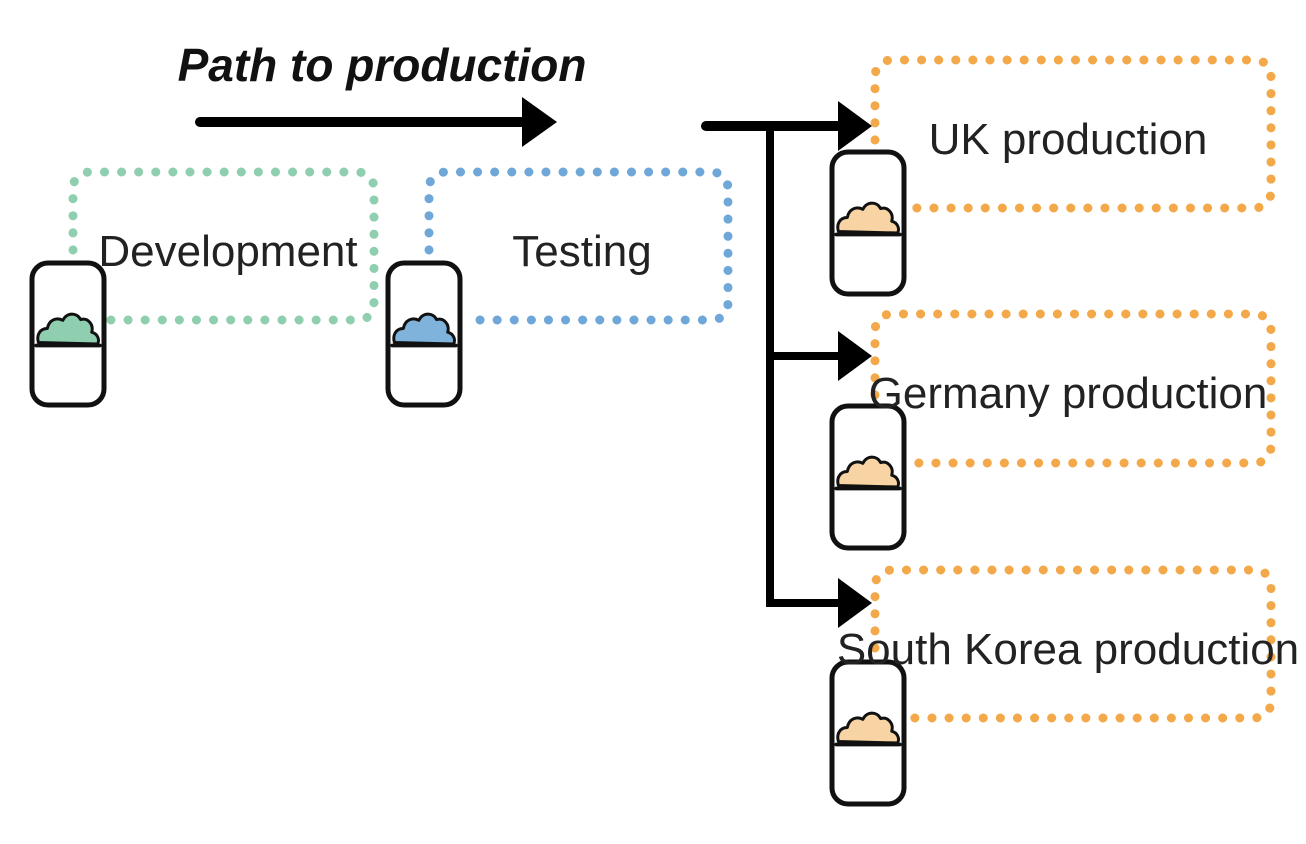 Image resolution: width=1306 pixels, height=844 pixels. Describe the element at coordinates (1068, 139) in the screenshot. I see `uk-production-label: UK production` at that location.